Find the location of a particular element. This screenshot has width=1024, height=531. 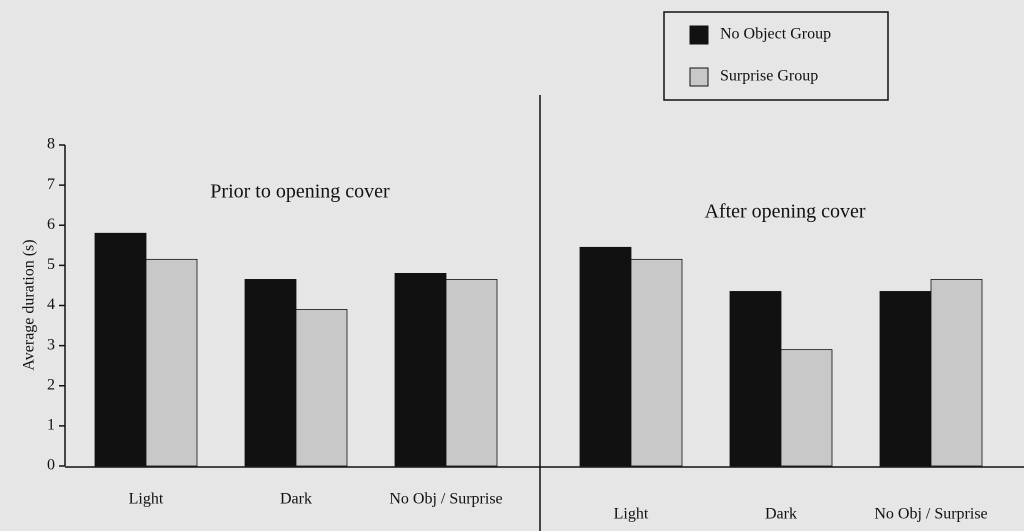

panel-title: After opening cover is located at coordinates (784, 212).